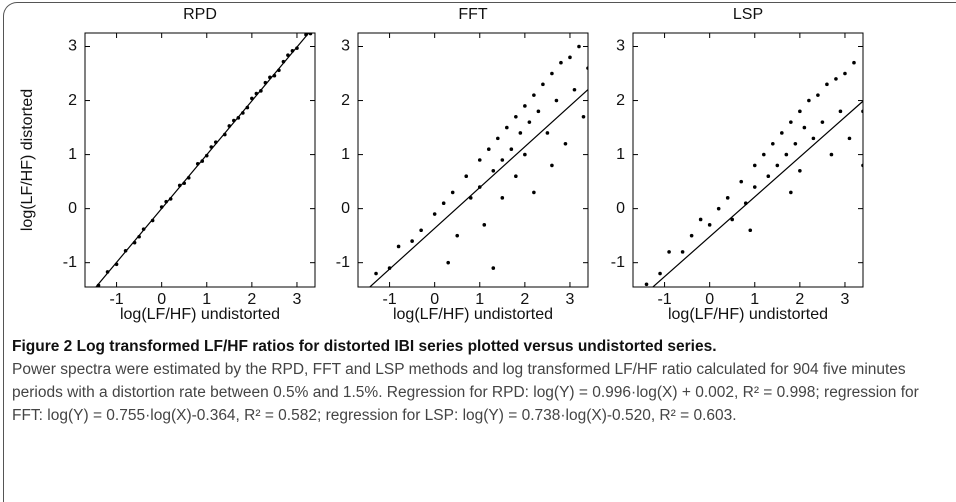  I want to click on x-tick-label: 3, so click(297, 299).